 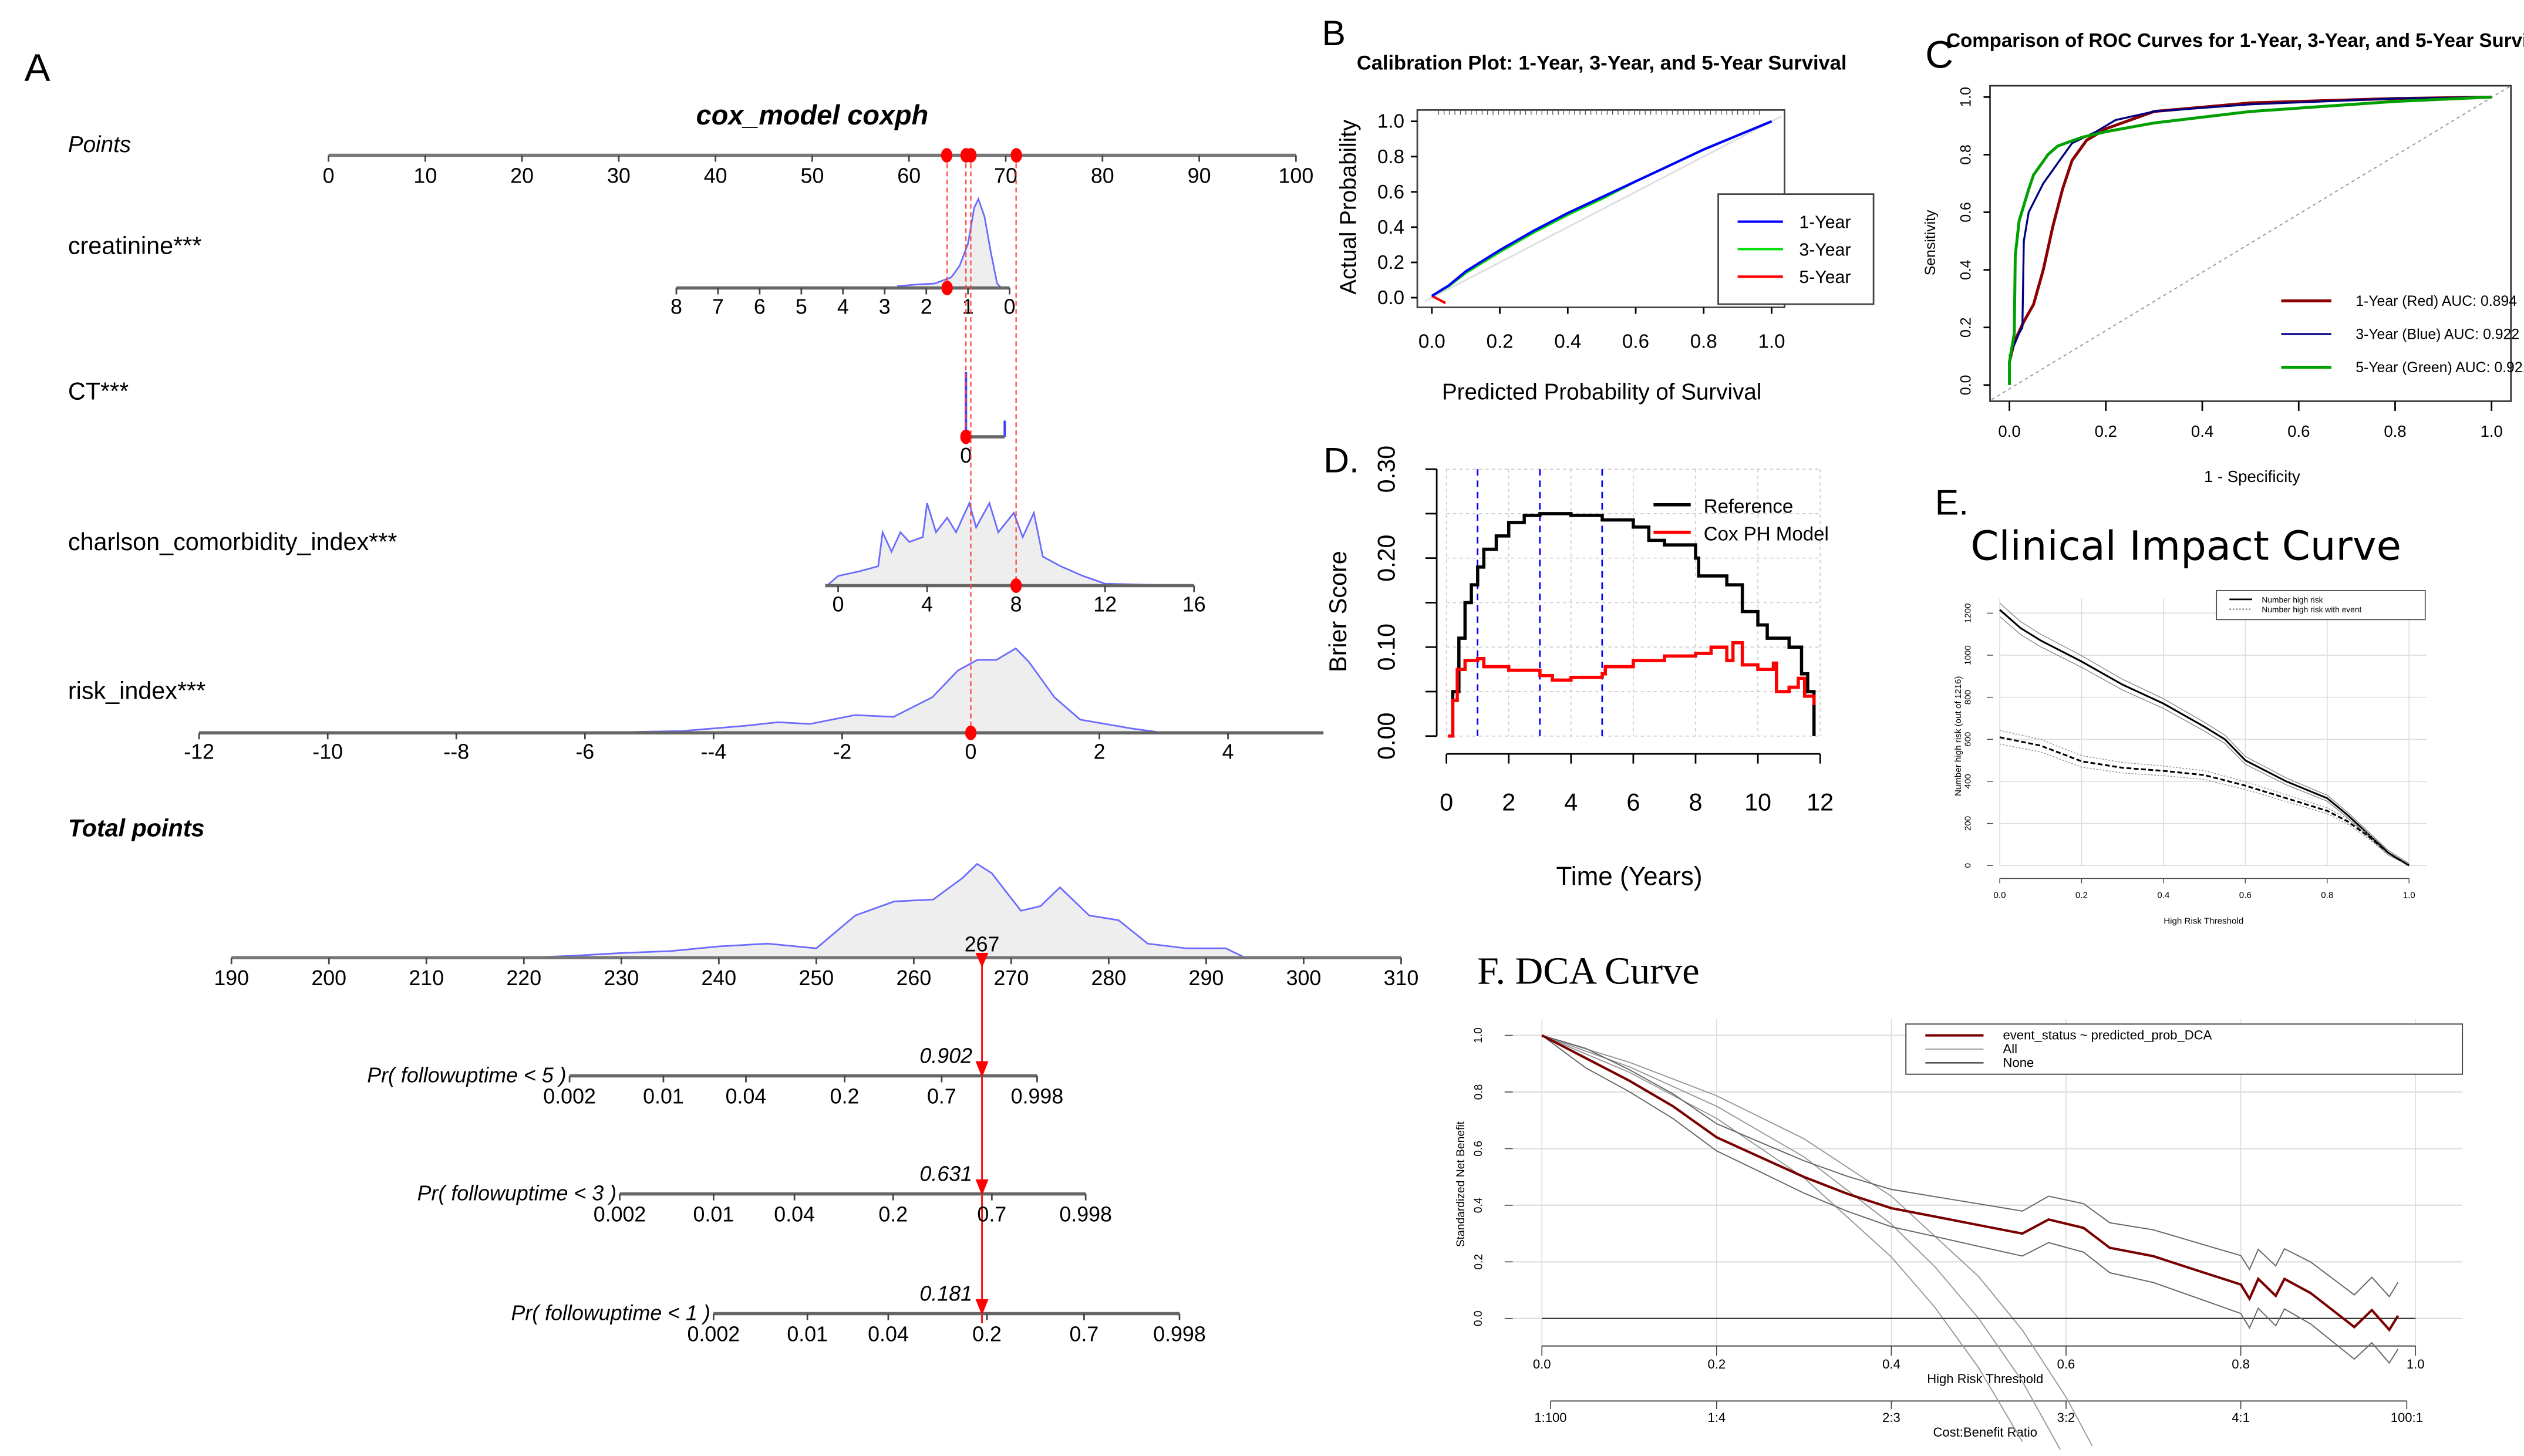 I want to click on total-points-tick-label: 260, so click(x=913, y=978).